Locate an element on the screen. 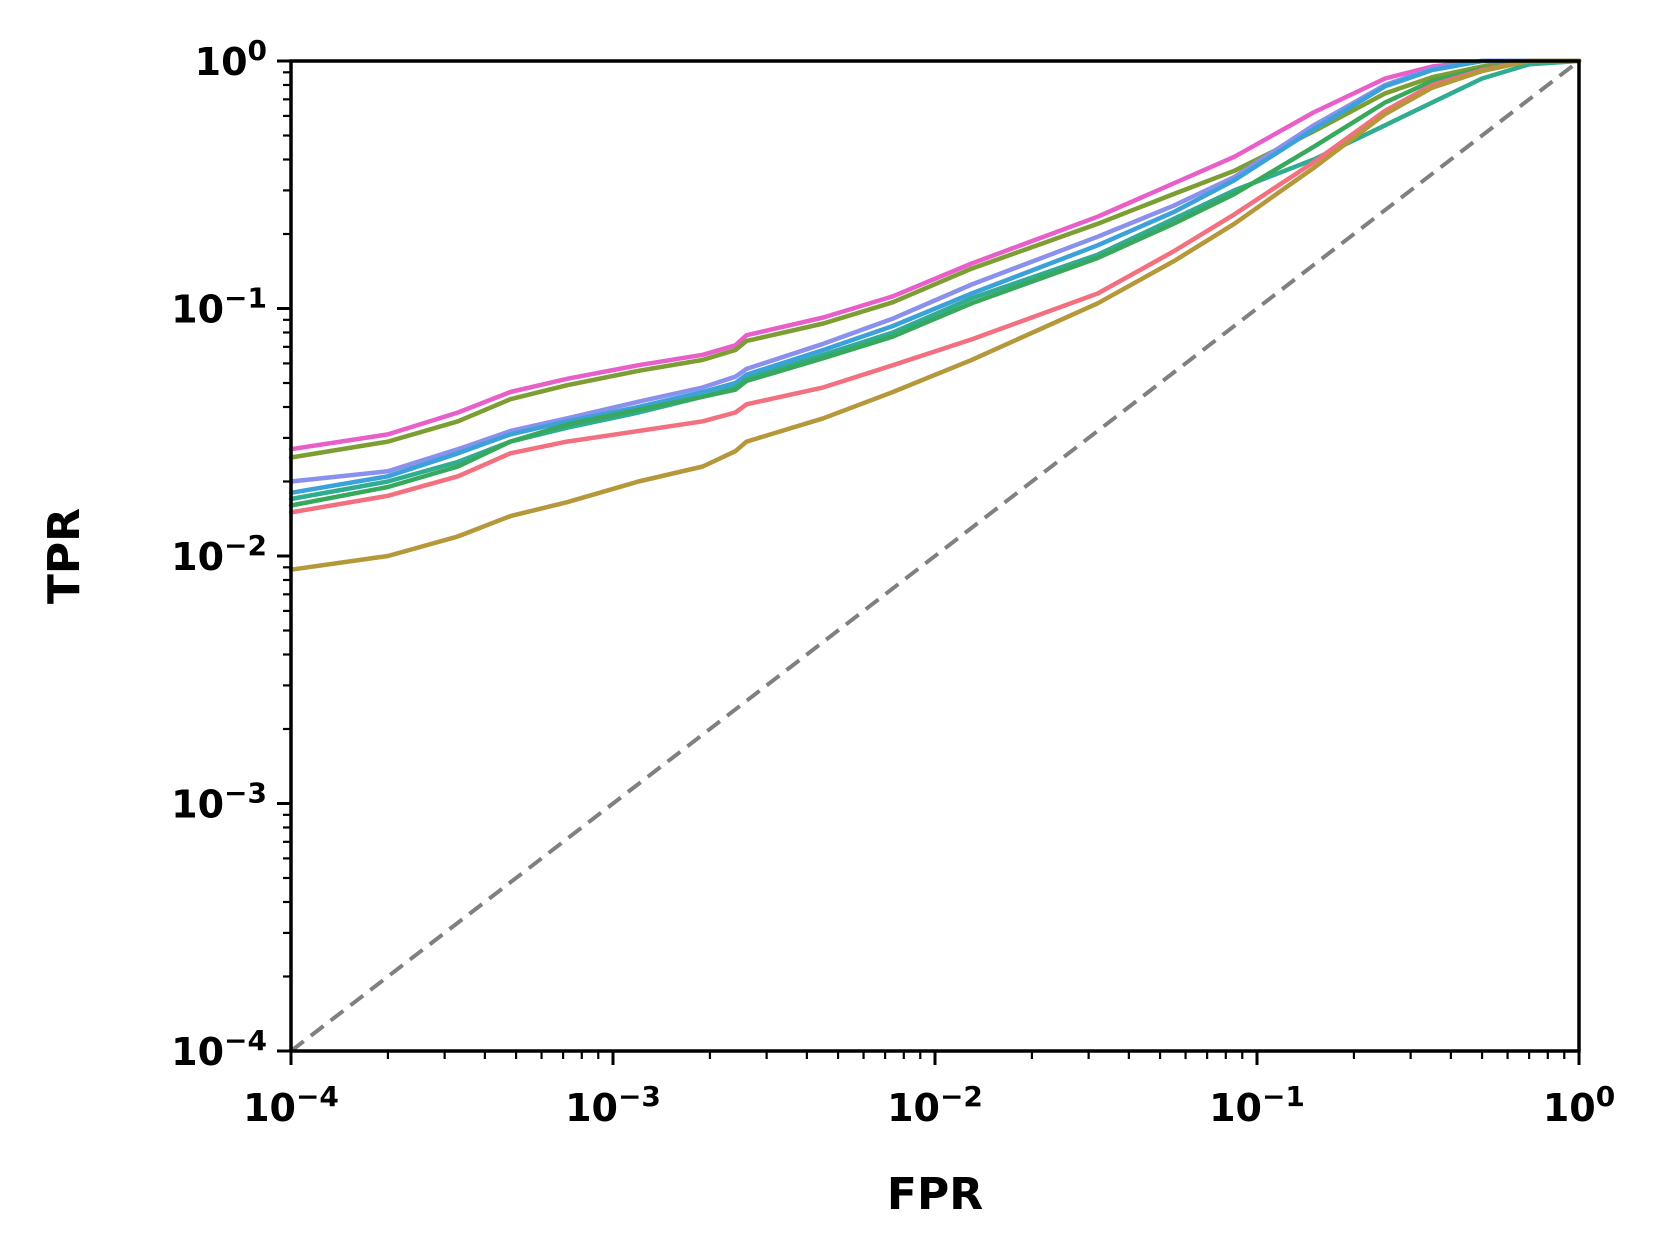 This screenshot has width=1663, height=1259. y-tick-label: 100 is located at coordinates (231, 59).